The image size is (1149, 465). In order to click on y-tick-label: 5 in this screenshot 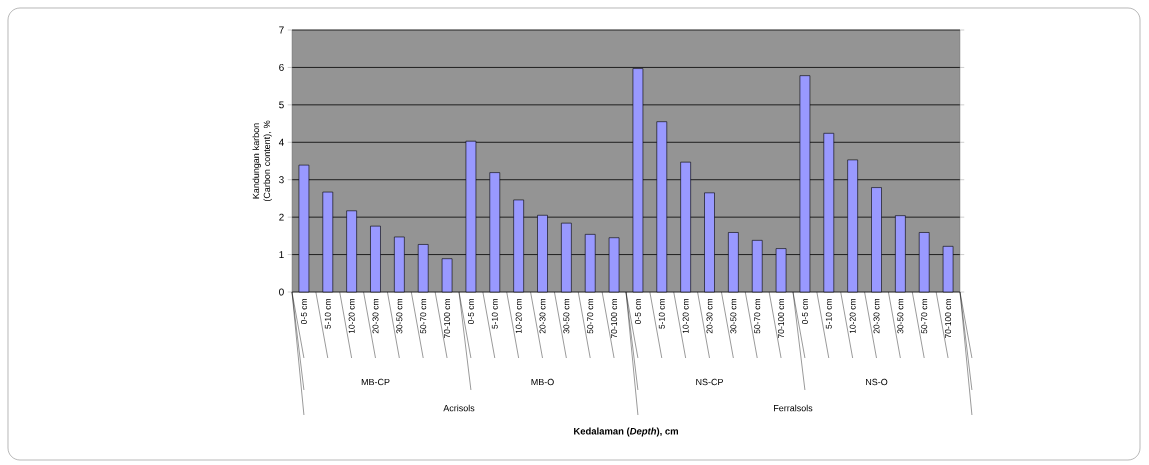, I will do `click(281, 105)`.